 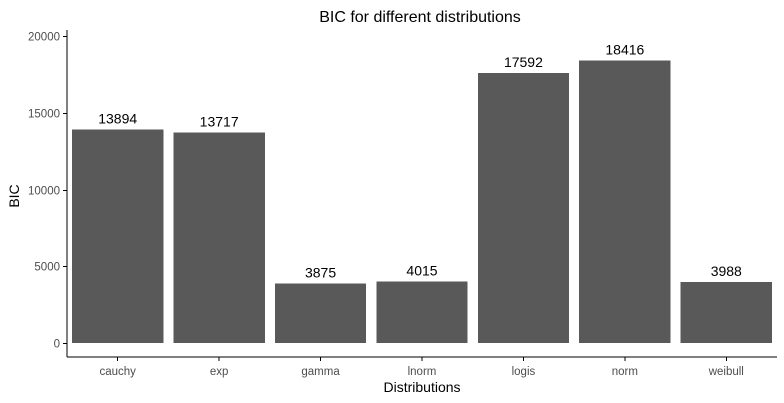 I want to click on x-tick-label-cauchy: cauchy, so click(x=117, y=372).